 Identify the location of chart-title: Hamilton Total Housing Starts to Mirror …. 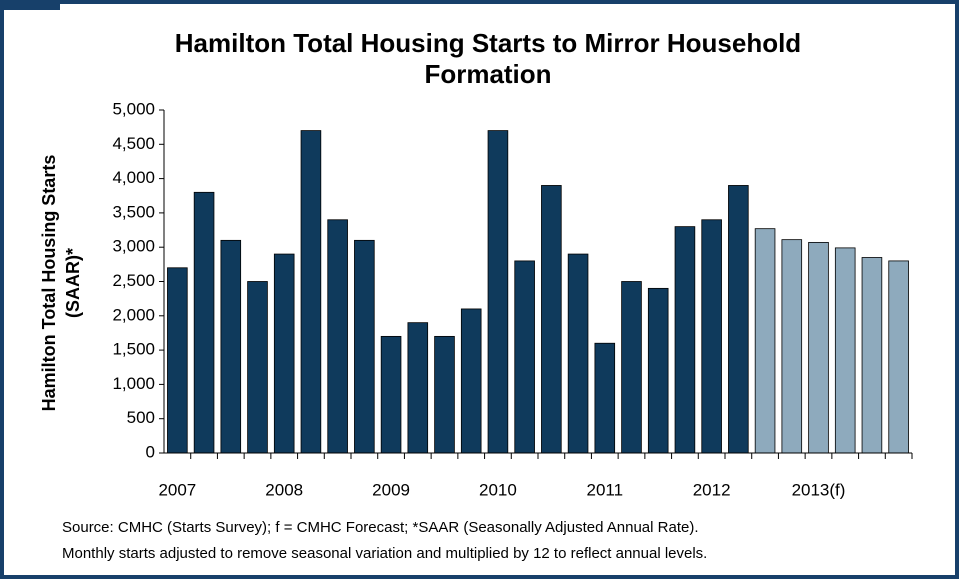
(488, 43).